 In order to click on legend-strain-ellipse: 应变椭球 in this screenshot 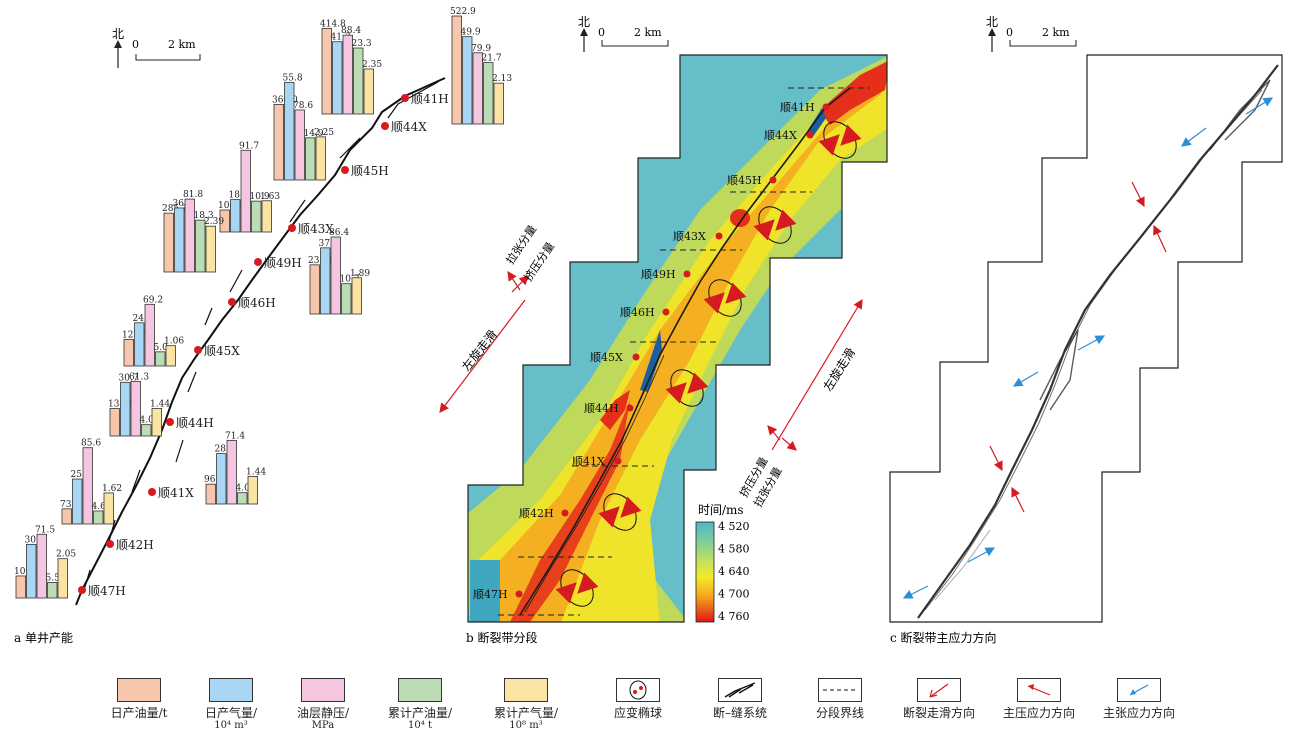, I will do `click(638, 694)`.